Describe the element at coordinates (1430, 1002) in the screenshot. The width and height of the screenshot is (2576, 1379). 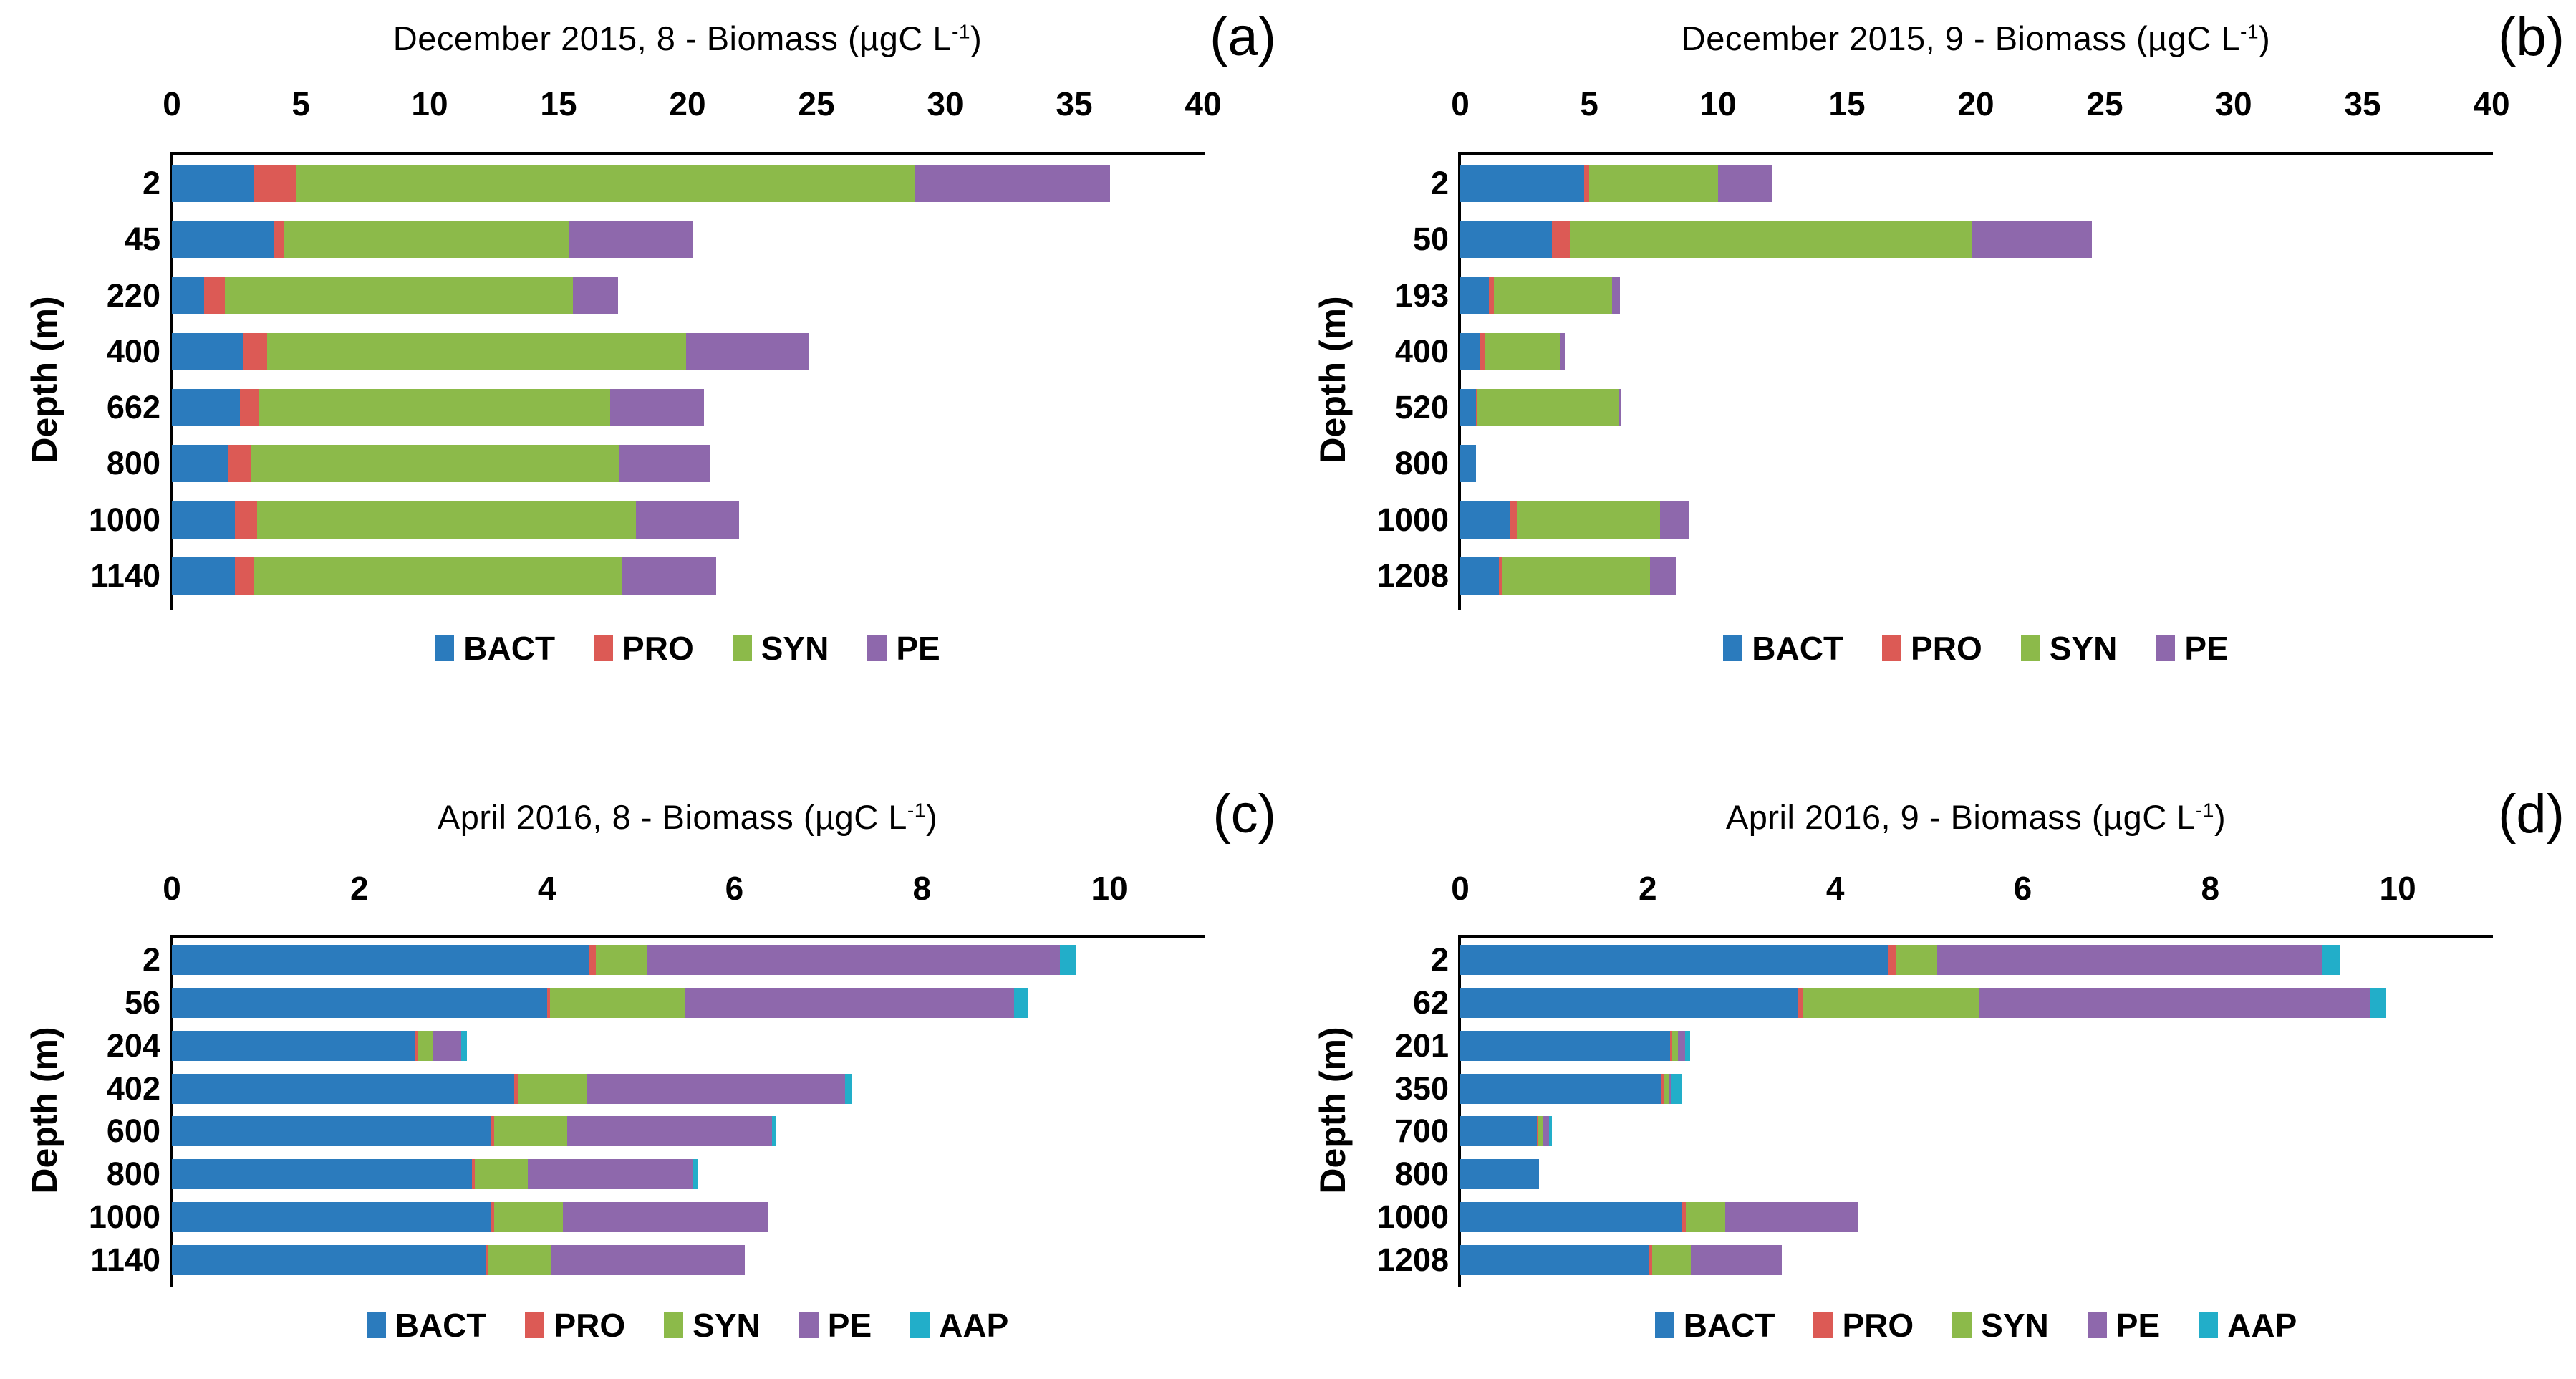
I see `y-tick-label: 62` at that location.